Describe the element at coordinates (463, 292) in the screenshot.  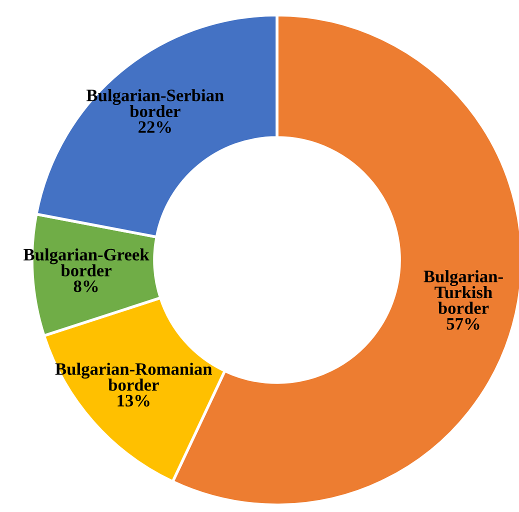
I see `slice-label: Bulgarian-Turkish border` at that location.